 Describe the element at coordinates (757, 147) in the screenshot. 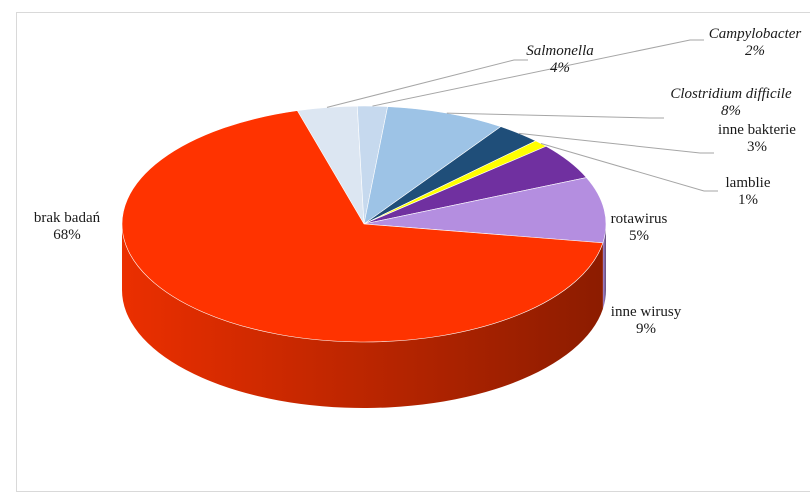

I see `slice-value-label: 3%` at that location.